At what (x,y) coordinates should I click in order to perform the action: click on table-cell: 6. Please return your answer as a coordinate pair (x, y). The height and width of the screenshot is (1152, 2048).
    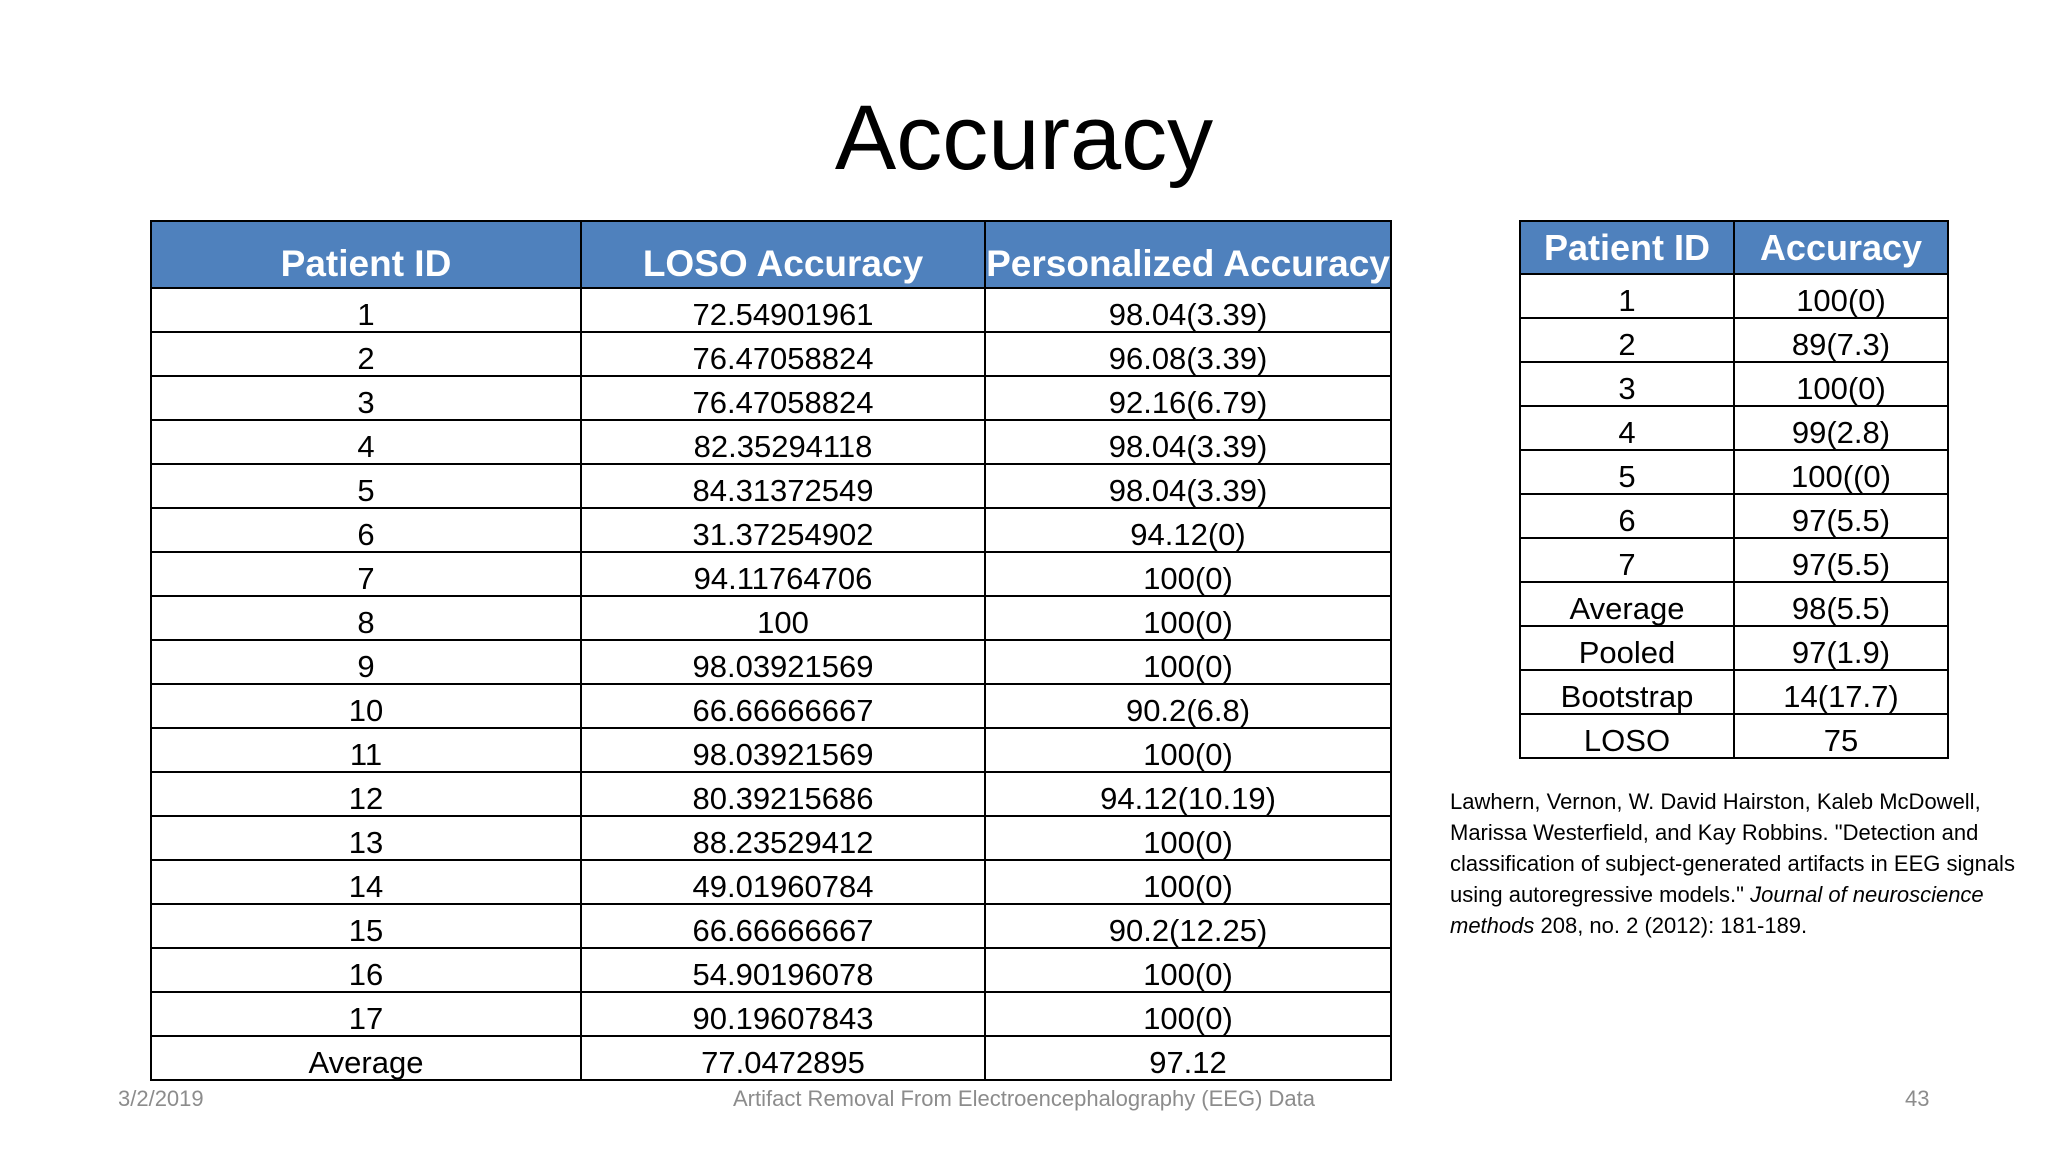
    Looking at the image, I should click on (366, 530).